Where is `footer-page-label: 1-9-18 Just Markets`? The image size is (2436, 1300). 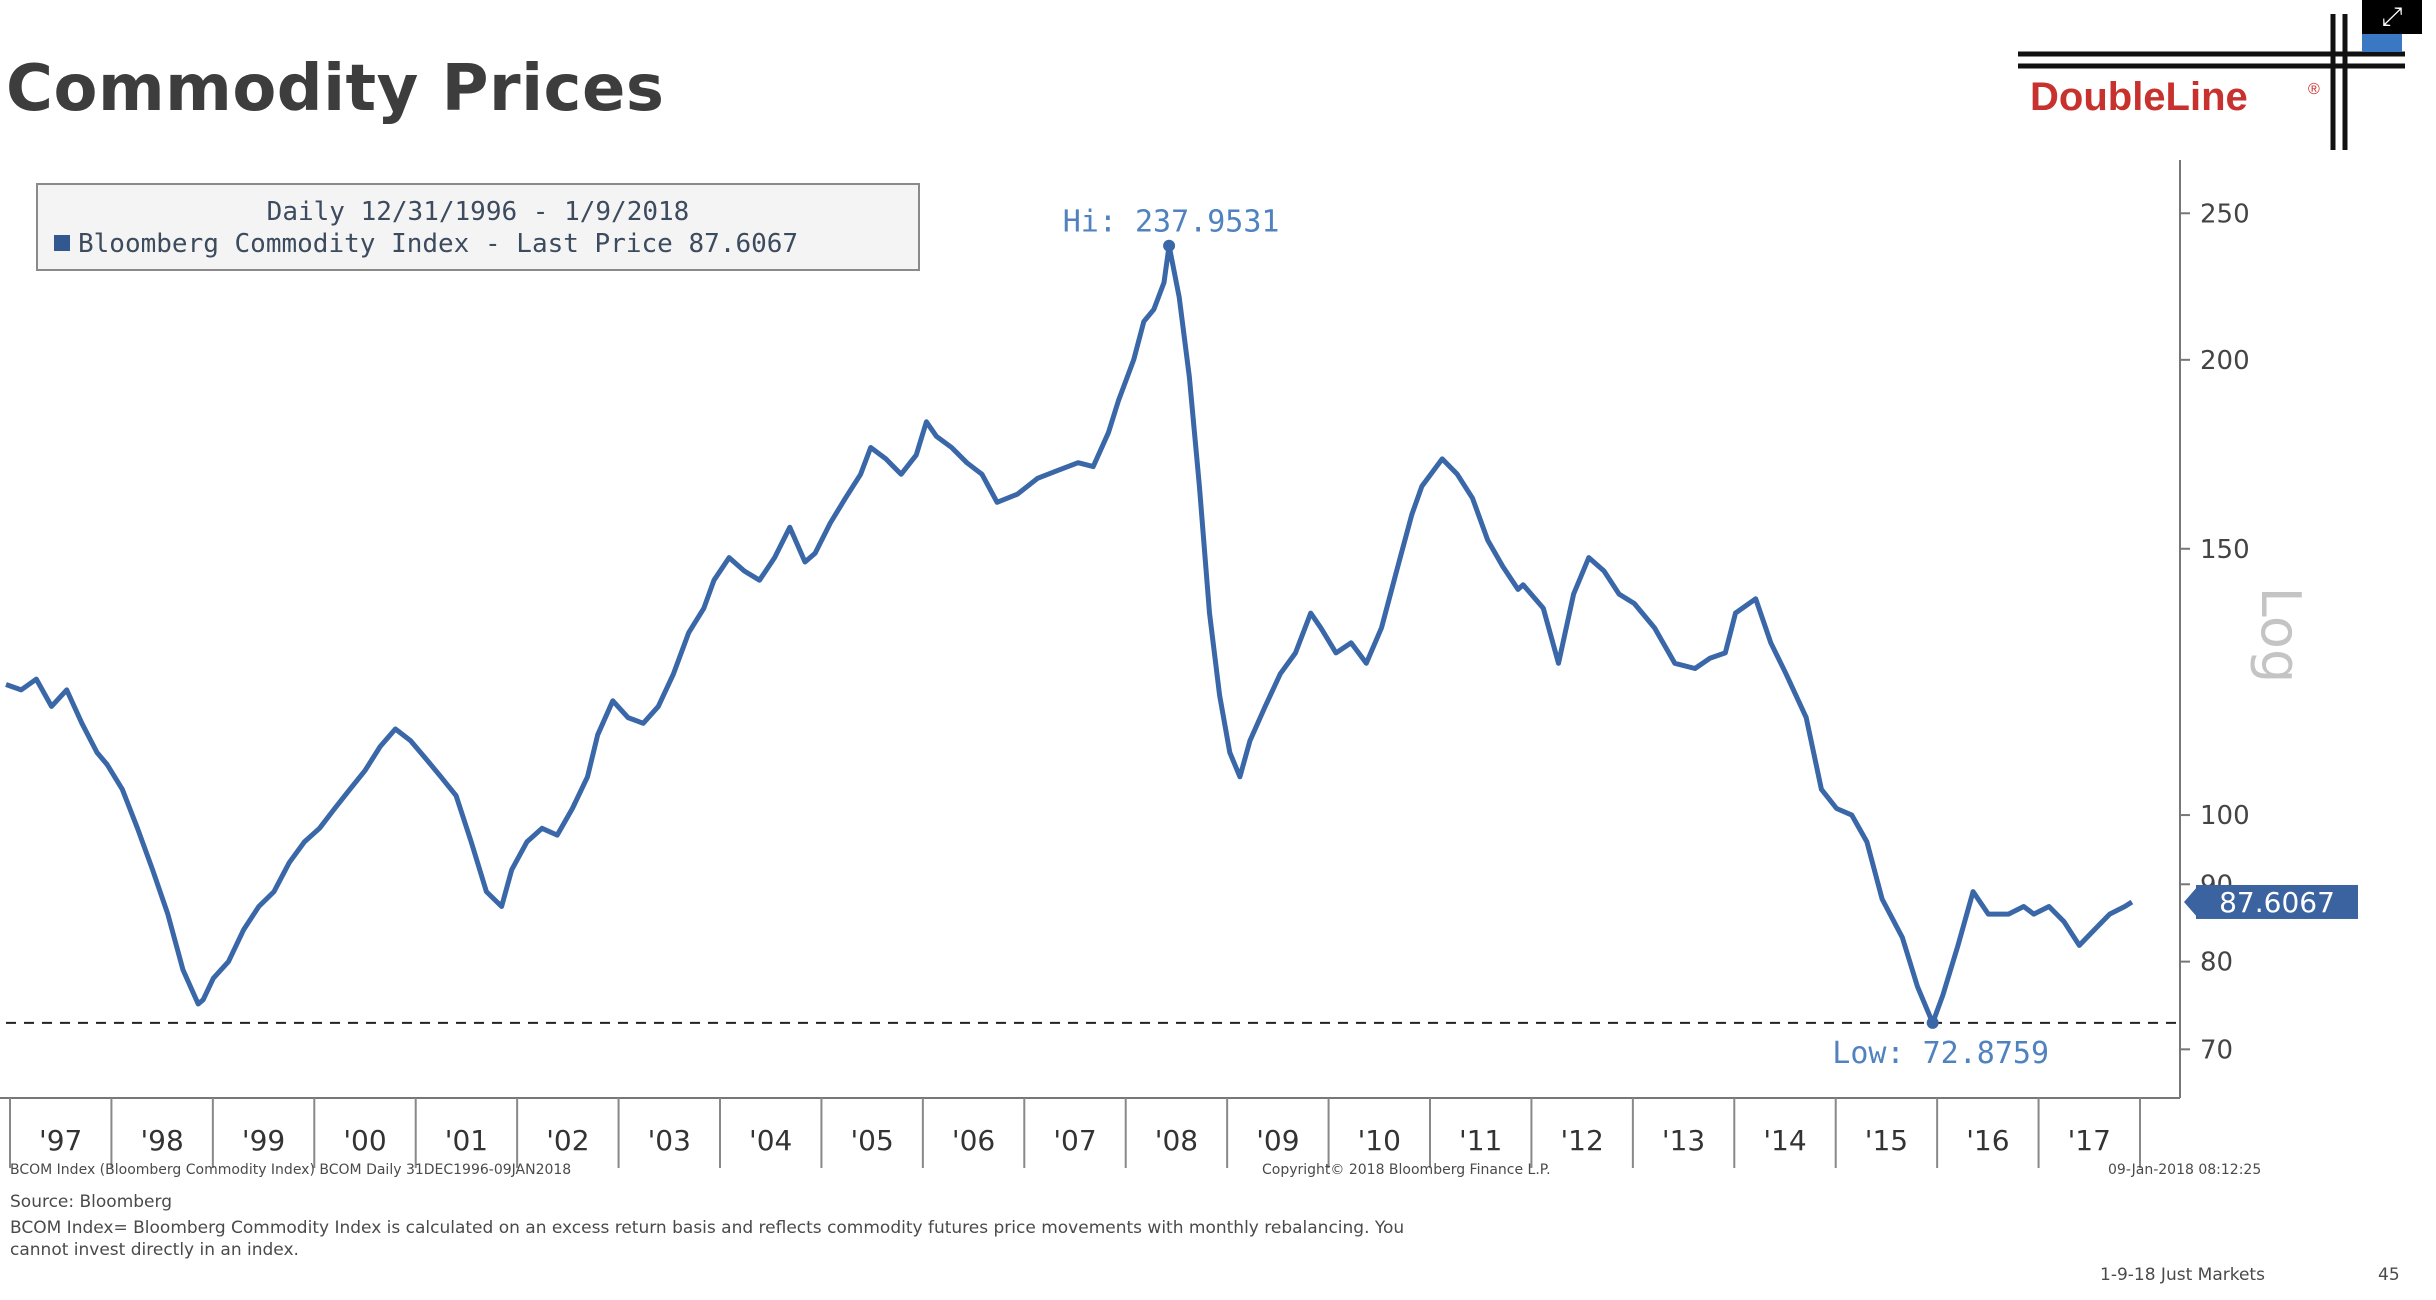
footer-page-label: 1-9-18 Just Markets is located at coordinates (2182, 1275).